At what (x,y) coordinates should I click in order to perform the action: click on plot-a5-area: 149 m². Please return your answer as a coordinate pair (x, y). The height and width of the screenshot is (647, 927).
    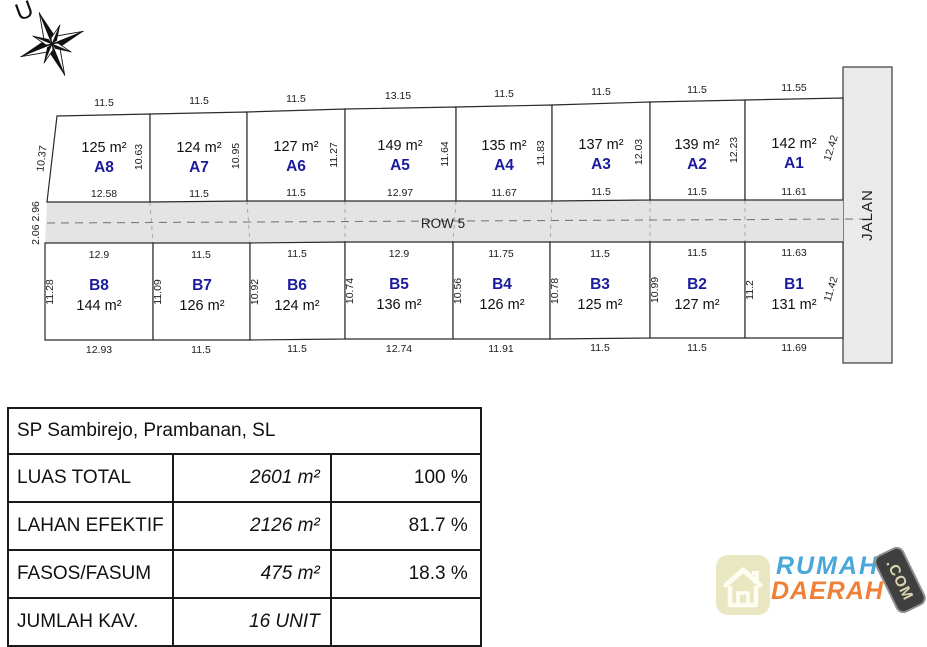
    Looking at the image, I should click on (399, 146).